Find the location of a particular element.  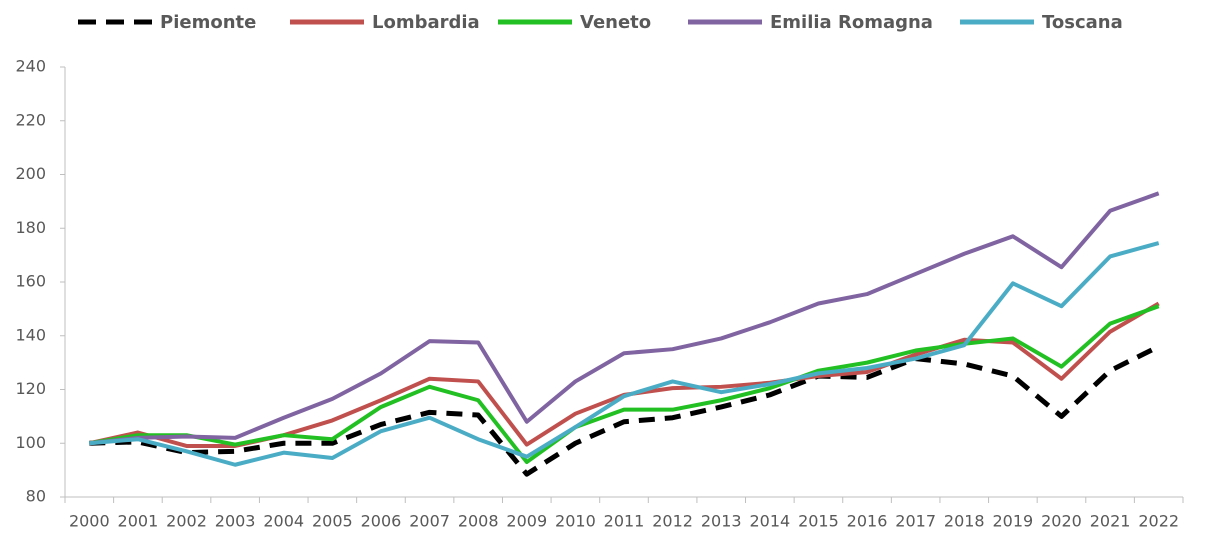

x-tick-label: 2019 is located at coordinates (1013, 521).